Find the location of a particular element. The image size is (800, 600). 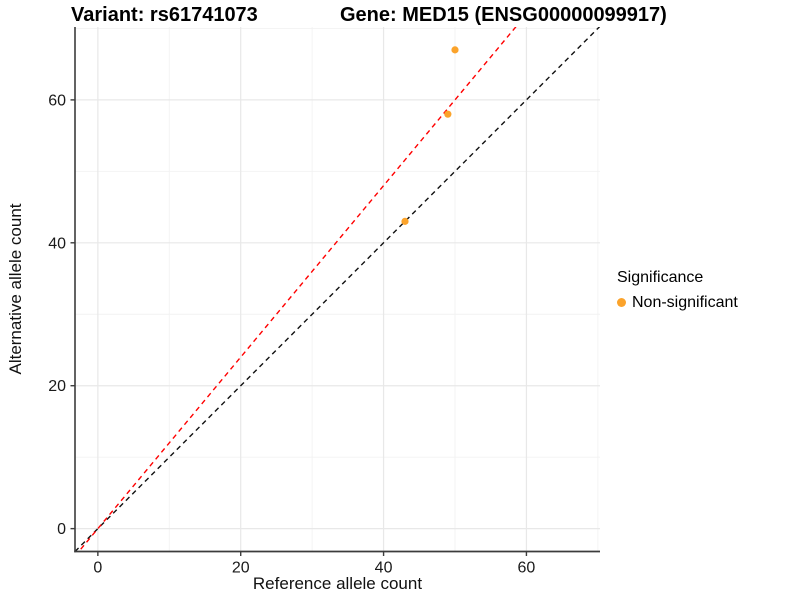

x-tick-label-40: 40 is located at coordinates (384, 568).